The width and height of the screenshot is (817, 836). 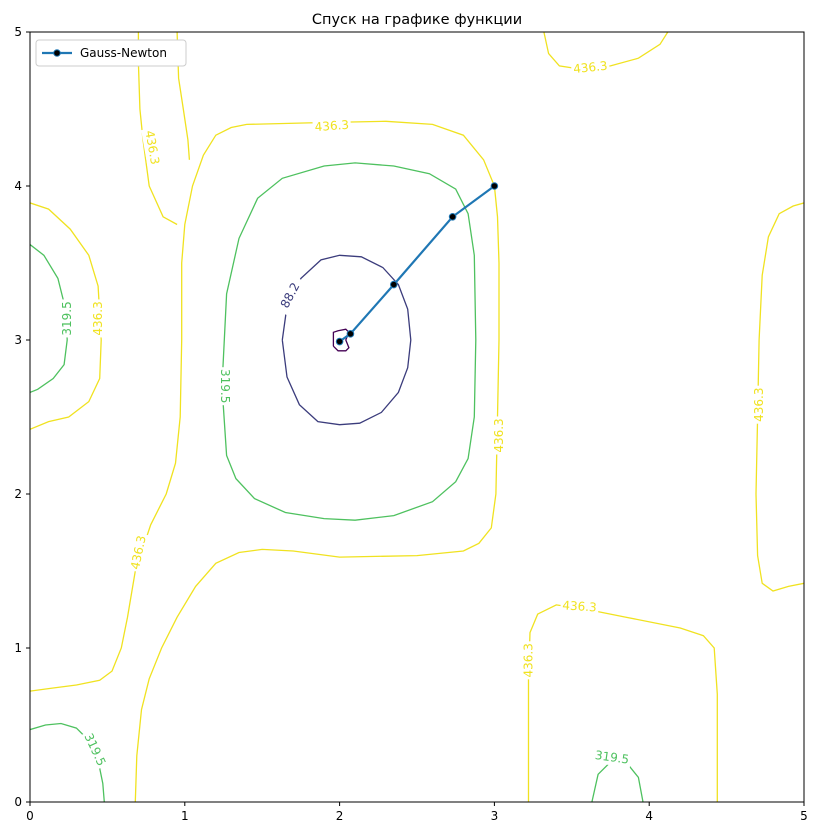 I want to click on series-layer, so click(x=417, y=264).